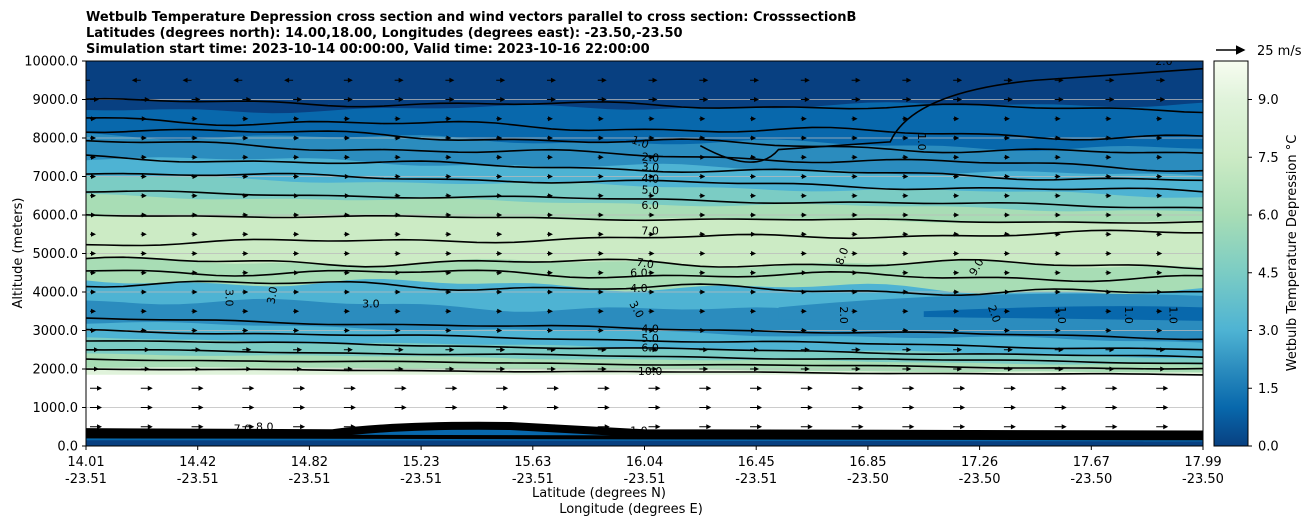 This screenshot has height=526, width=1312. I want to click on contour-label: 4.0, so click(650, 179).